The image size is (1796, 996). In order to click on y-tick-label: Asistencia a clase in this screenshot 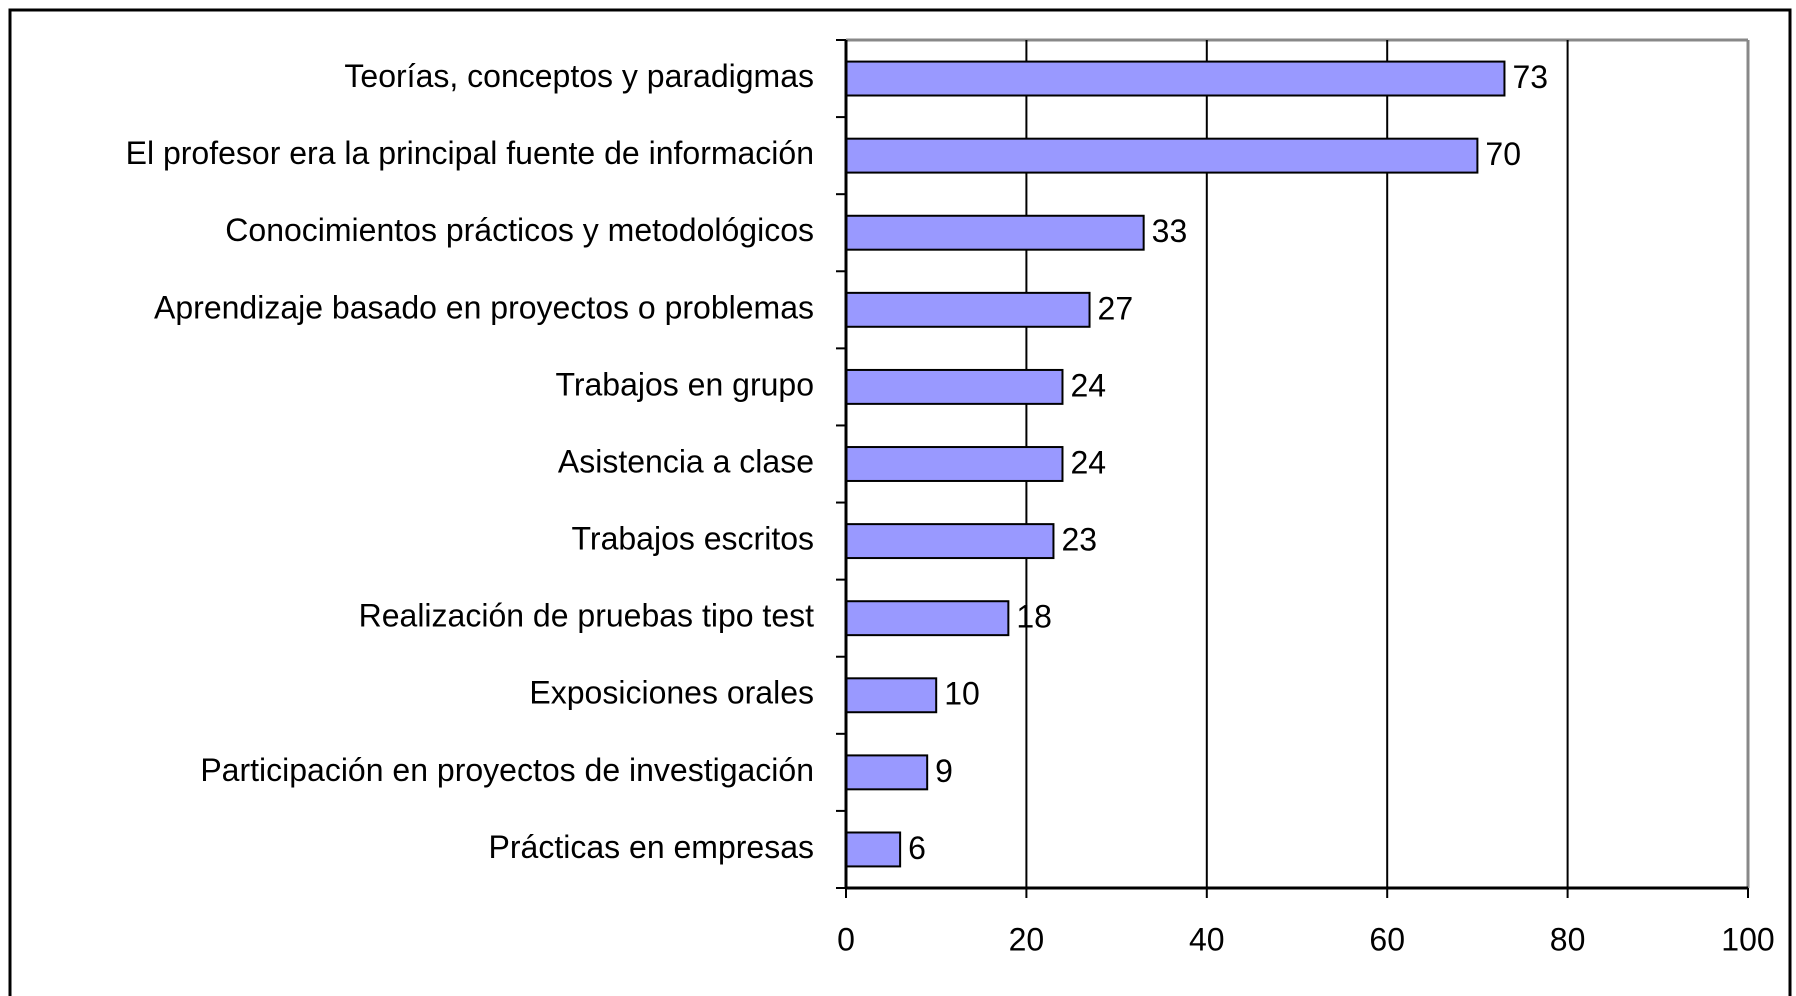, I will do `click(686, 461)`.